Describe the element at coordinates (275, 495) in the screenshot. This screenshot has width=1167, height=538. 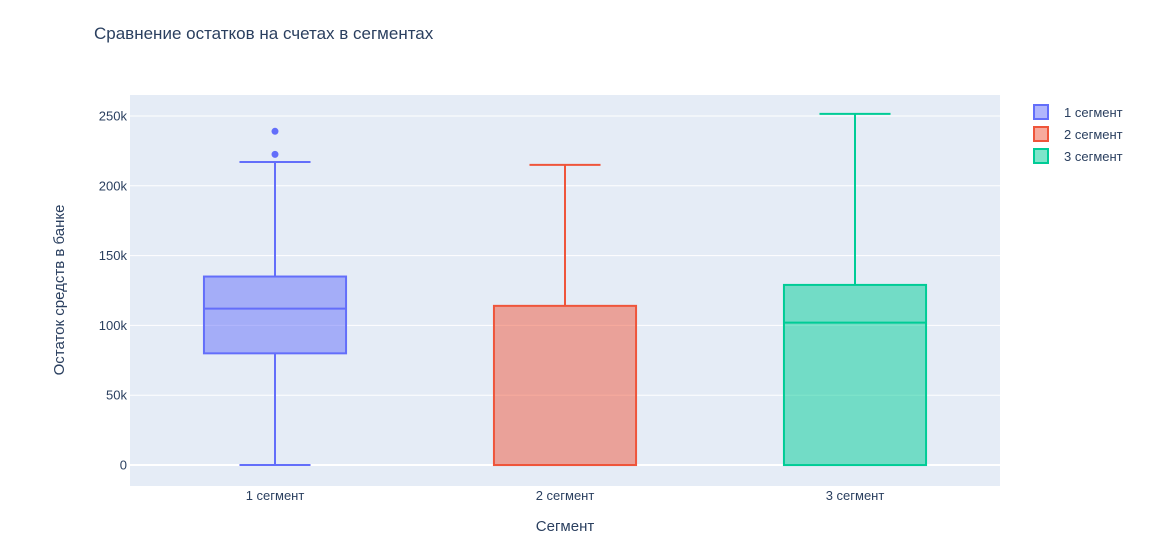
I see `x-tick-label: 1 сегмент` at that location.